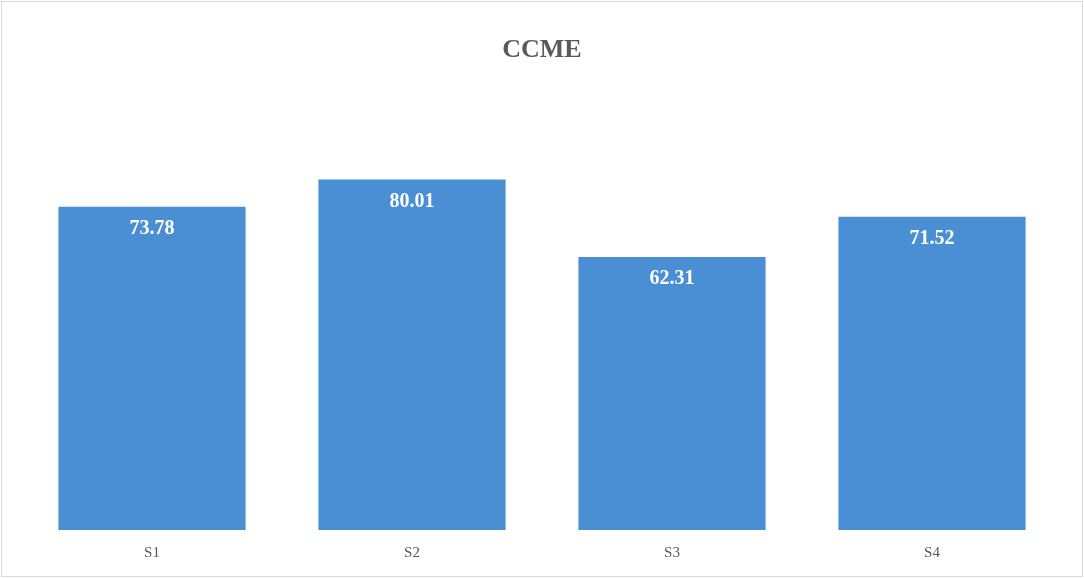  Describe the element at coordinates (412, 551) in the screenshot. I see `x-tick-label: S2` at that location.